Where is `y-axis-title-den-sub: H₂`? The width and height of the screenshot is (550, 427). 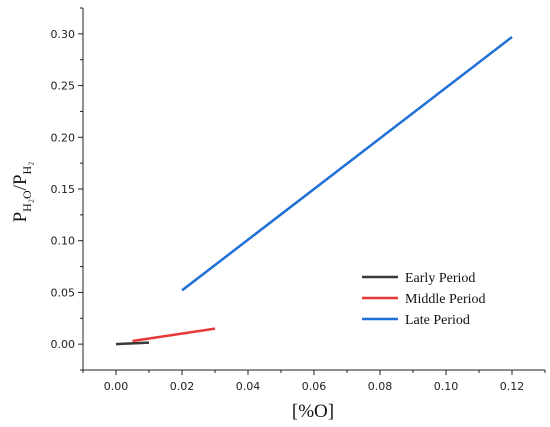
y-axis-title-den-sub: H₂ is located at coordinates (27, 168).